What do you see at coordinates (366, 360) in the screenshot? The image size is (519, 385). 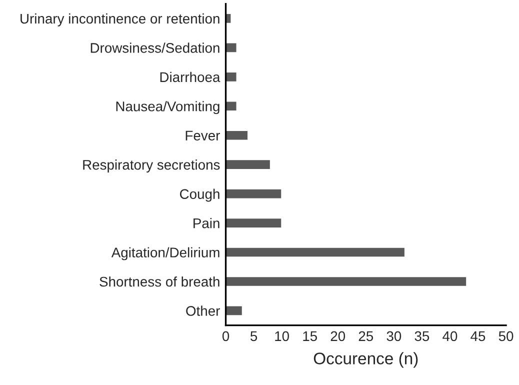 I see `x-axis-title: Occurence (n)` at bounding box center [366, 360].